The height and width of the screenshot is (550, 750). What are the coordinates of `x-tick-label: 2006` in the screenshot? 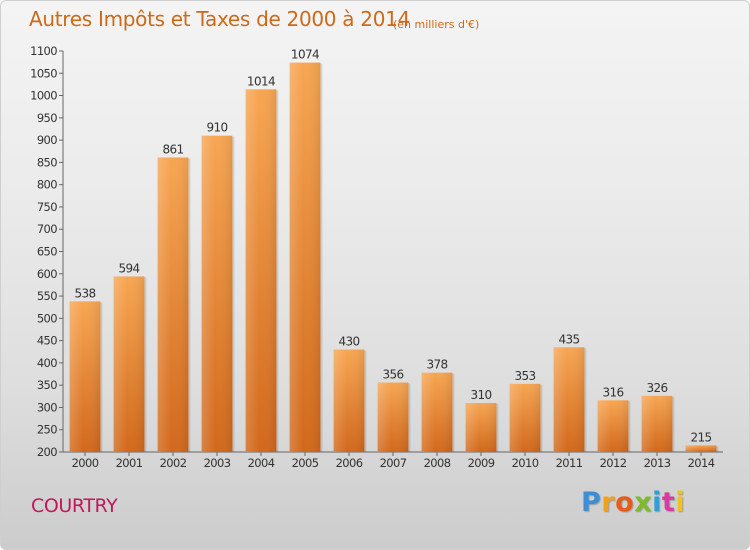 It's located at (349, 463).